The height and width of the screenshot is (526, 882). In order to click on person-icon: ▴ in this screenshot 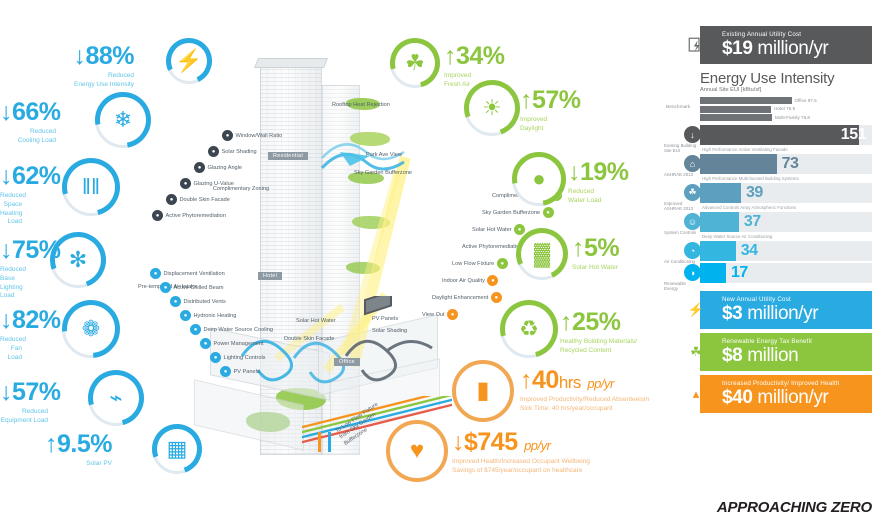, I will do `click(696, 393)`.